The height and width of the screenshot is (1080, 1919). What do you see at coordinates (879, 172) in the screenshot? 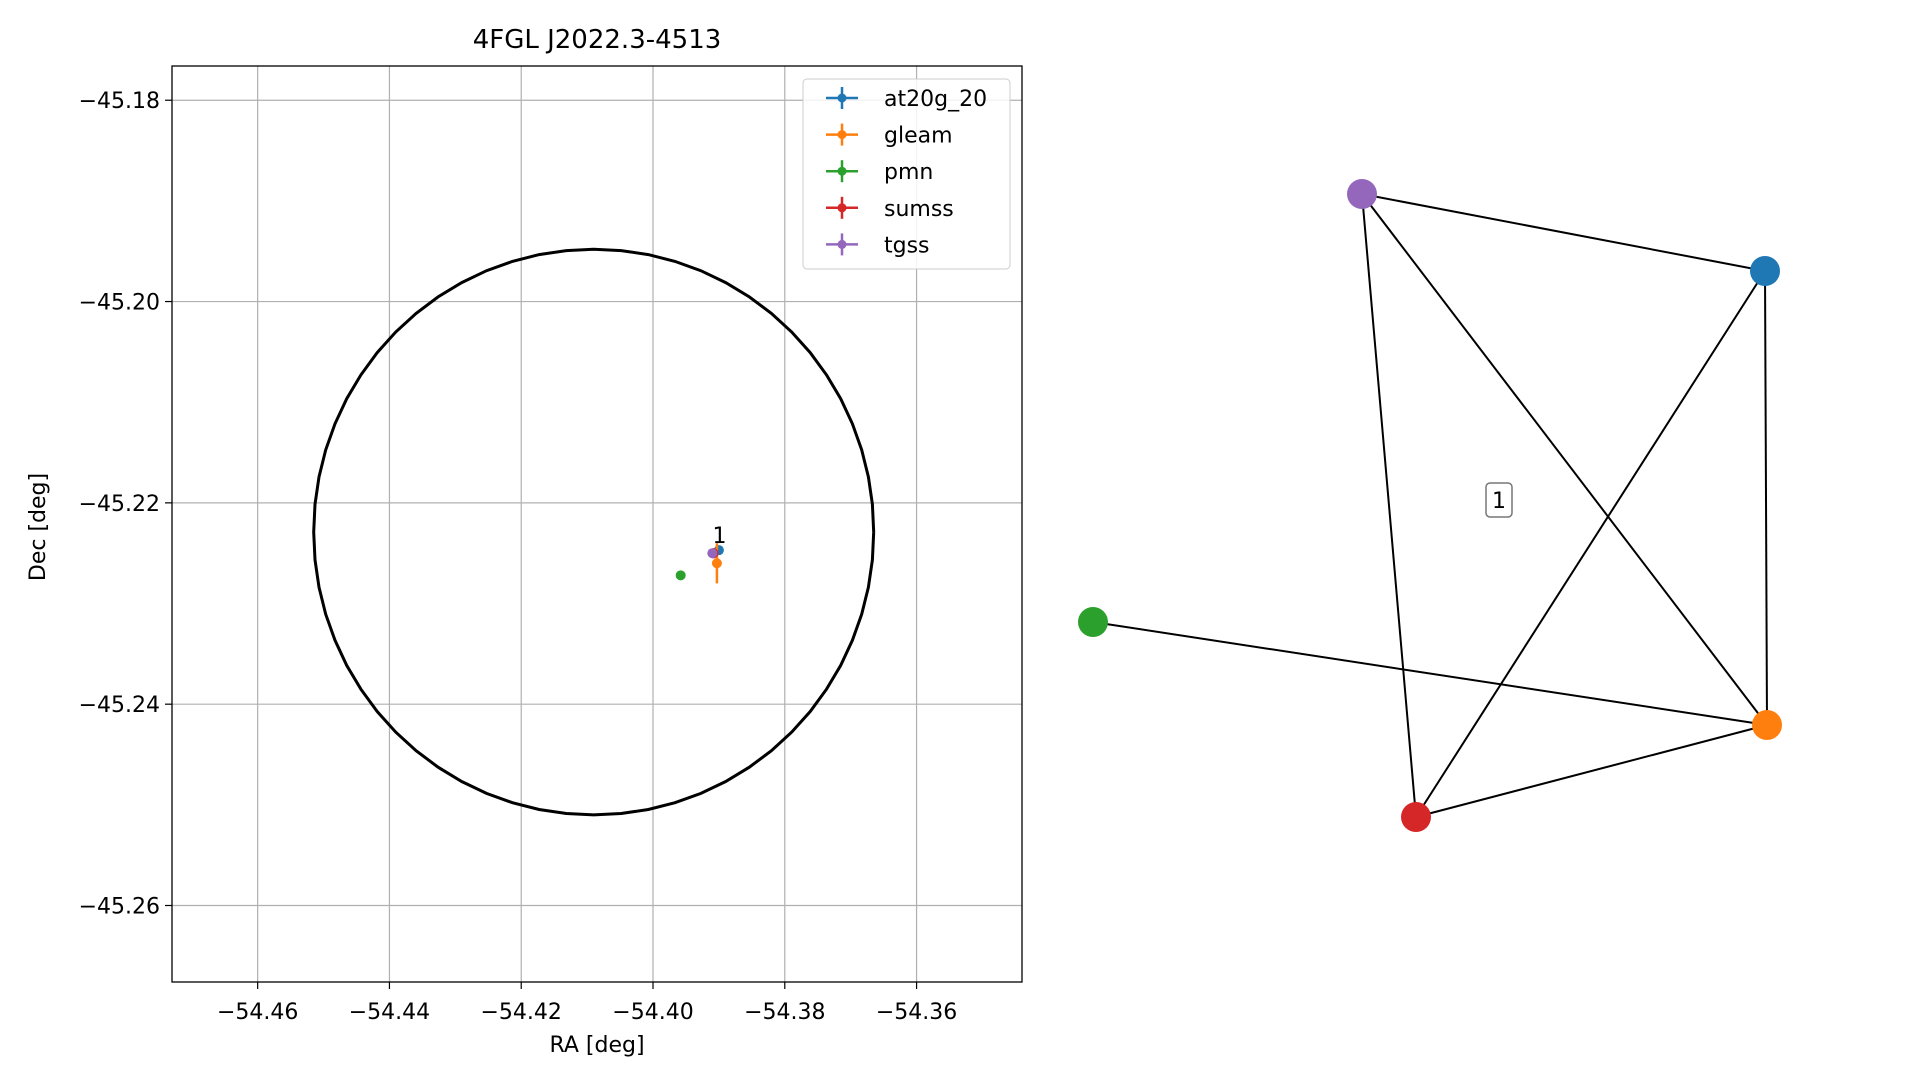
I see `legend-entry-pmn: pmn` at bounding box center [879, 172].